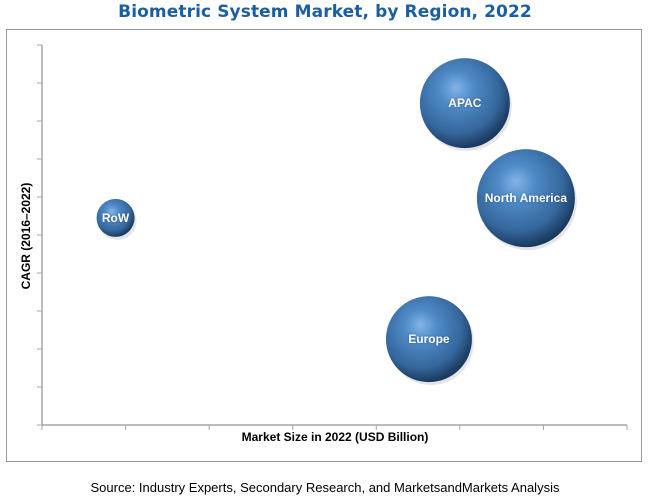 This screenshot has height=504, width=650. I want to click on bubble-label: North America, so click(525, 198).